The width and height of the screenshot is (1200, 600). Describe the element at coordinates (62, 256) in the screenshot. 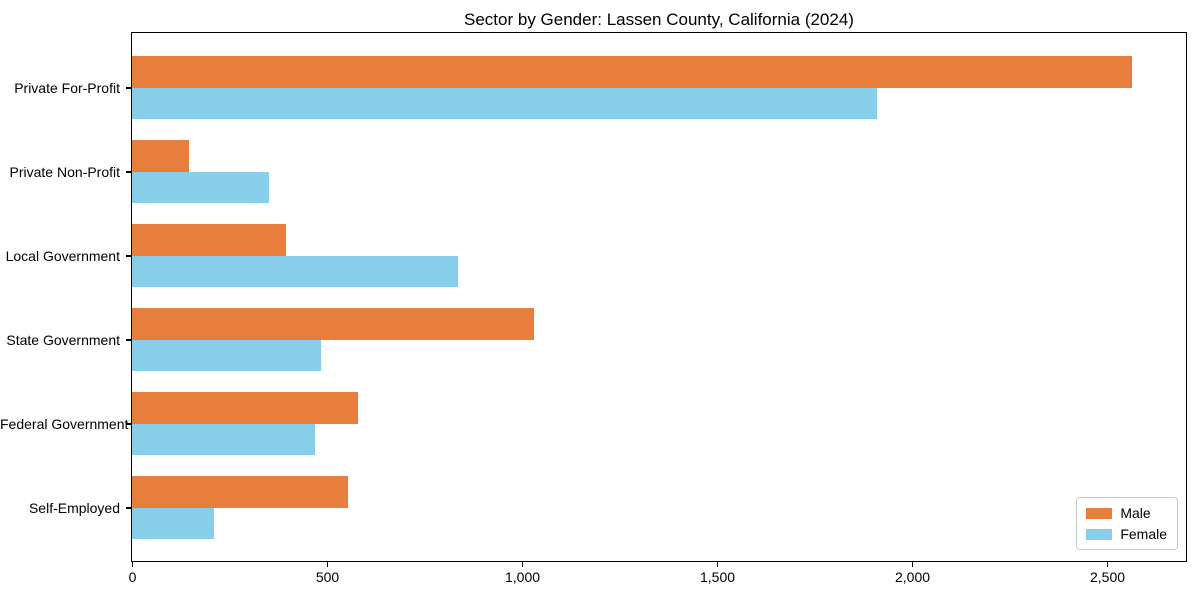

I see `y-category-label: Local Government` at that location.